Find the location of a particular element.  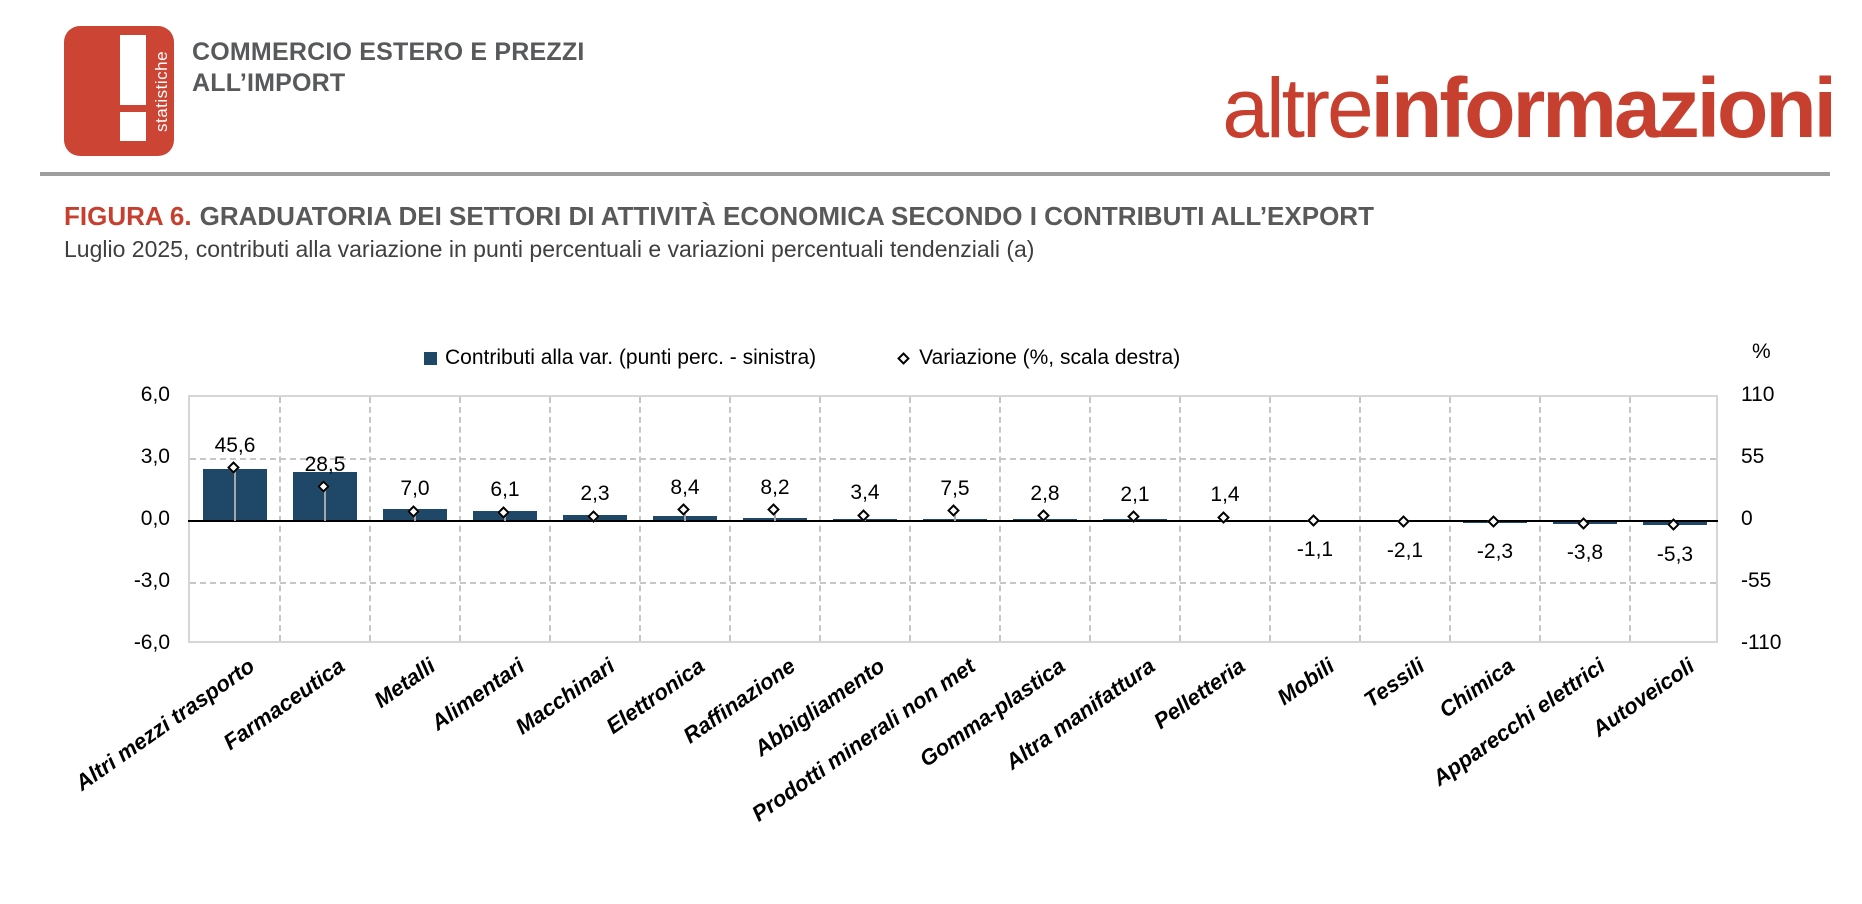

header-divider is located at coordinates (935, 174).